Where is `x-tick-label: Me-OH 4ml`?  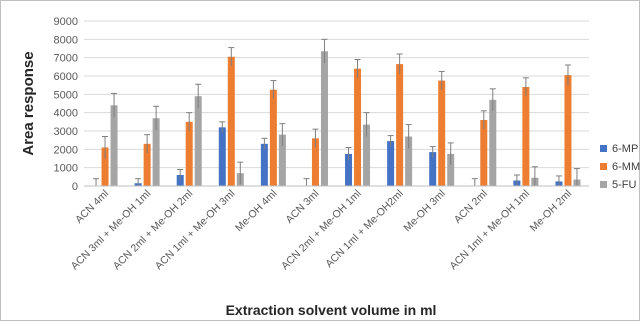
x-tick-label: Me-OH 4ml is located at coordinates (256, 211).